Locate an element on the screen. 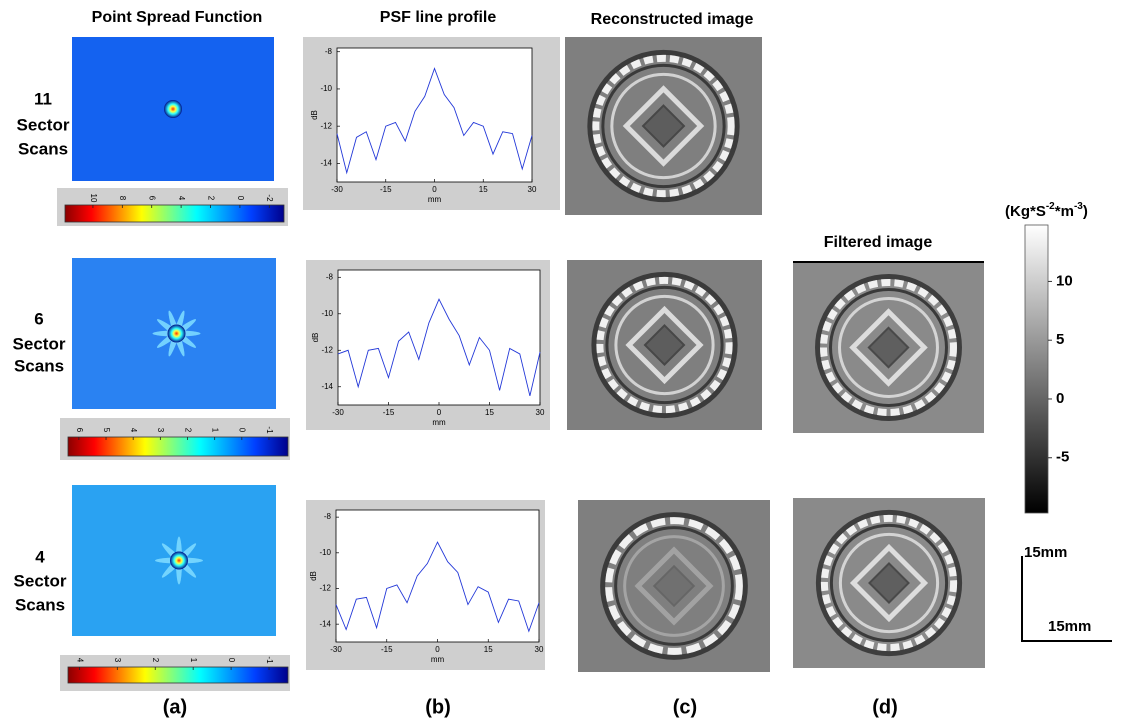  column-title: Point Spread Function is located at coordinates (177, 17).